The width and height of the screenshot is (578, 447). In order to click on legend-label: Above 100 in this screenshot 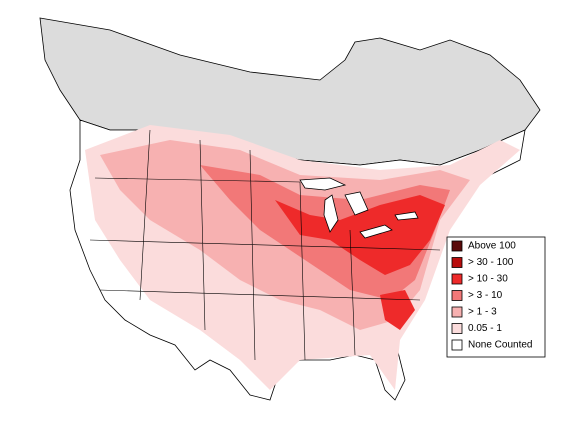, I will do `click(492, 246)`.